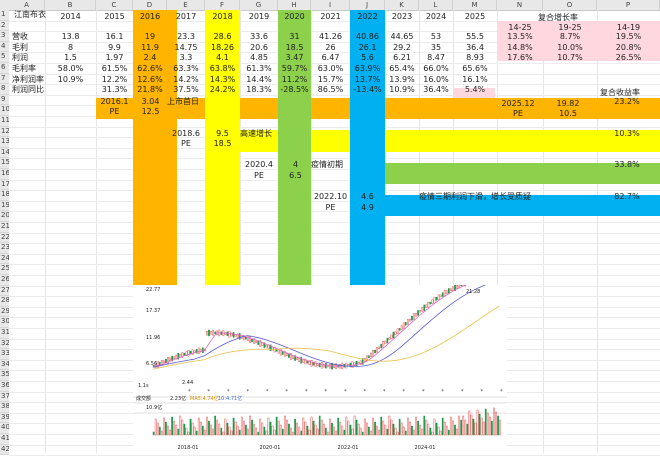 This screenshot has width=660, height=456. What do you see at coordinates (4, 110) in the screenshot?
I see `row-header-10: 10` at bounding box center [4, 110].